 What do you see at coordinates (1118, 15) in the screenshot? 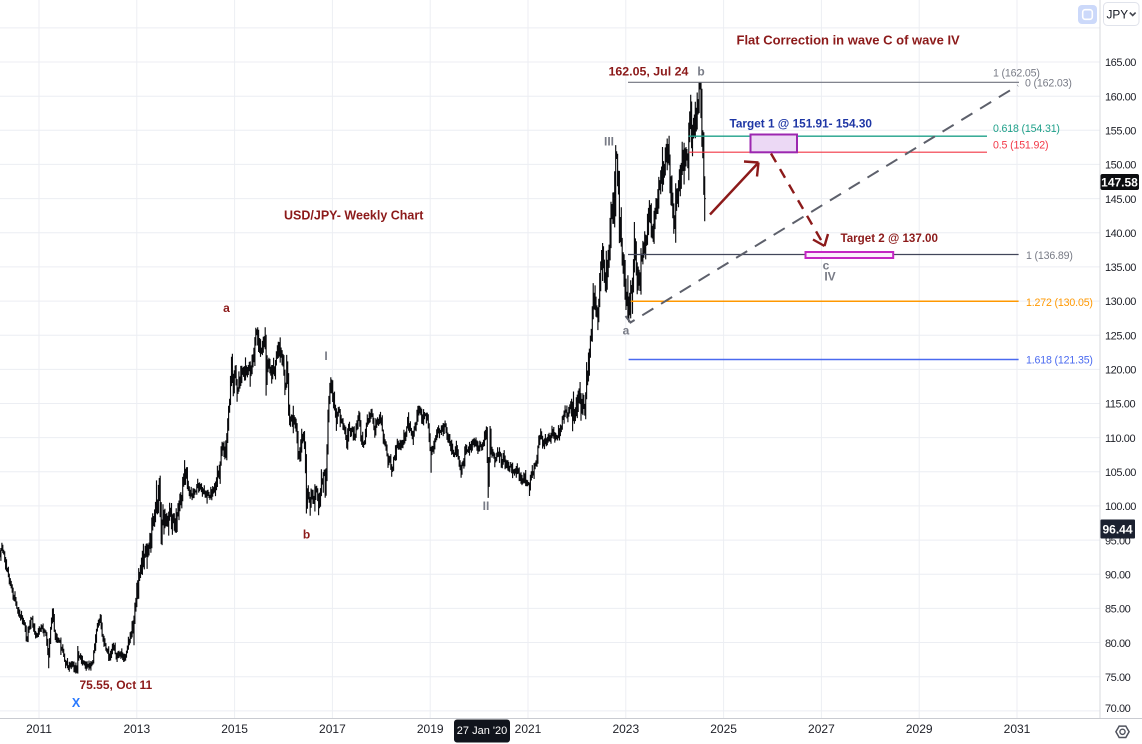
I see `svg-text: JPY` at bounding box center [1118, 15].